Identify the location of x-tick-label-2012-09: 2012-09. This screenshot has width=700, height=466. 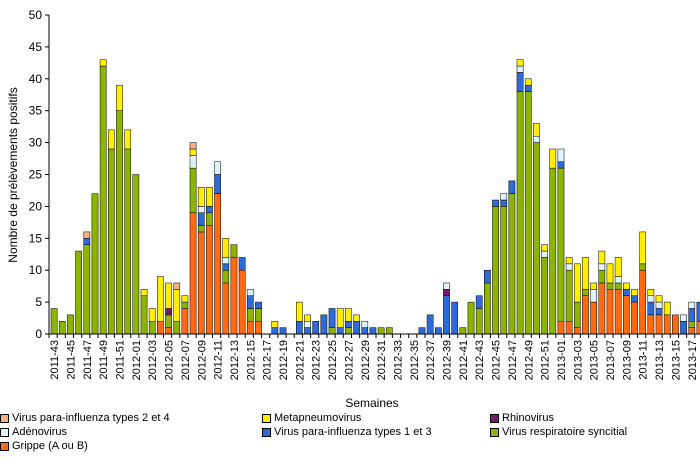
(202, 360).